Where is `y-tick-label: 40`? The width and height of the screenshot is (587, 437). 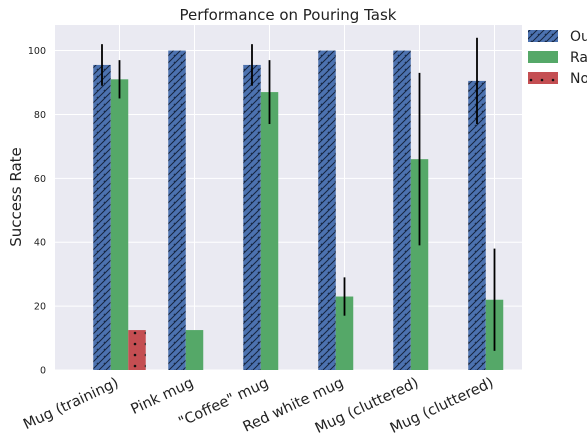
y-tick-label: 40 is located at coordinates (40, 243).